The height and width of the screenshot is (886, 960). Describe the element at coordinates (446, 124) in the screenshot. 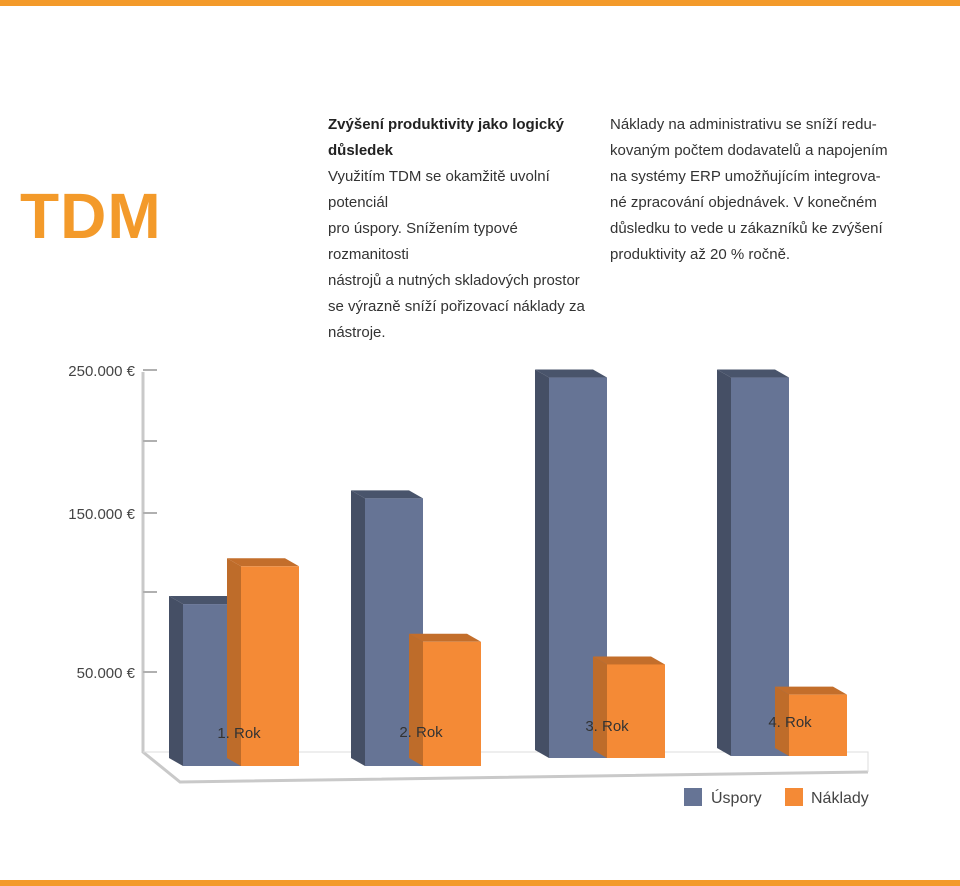

I see `heading-line-1: Zvýšení produktivity jako logický` at that location.